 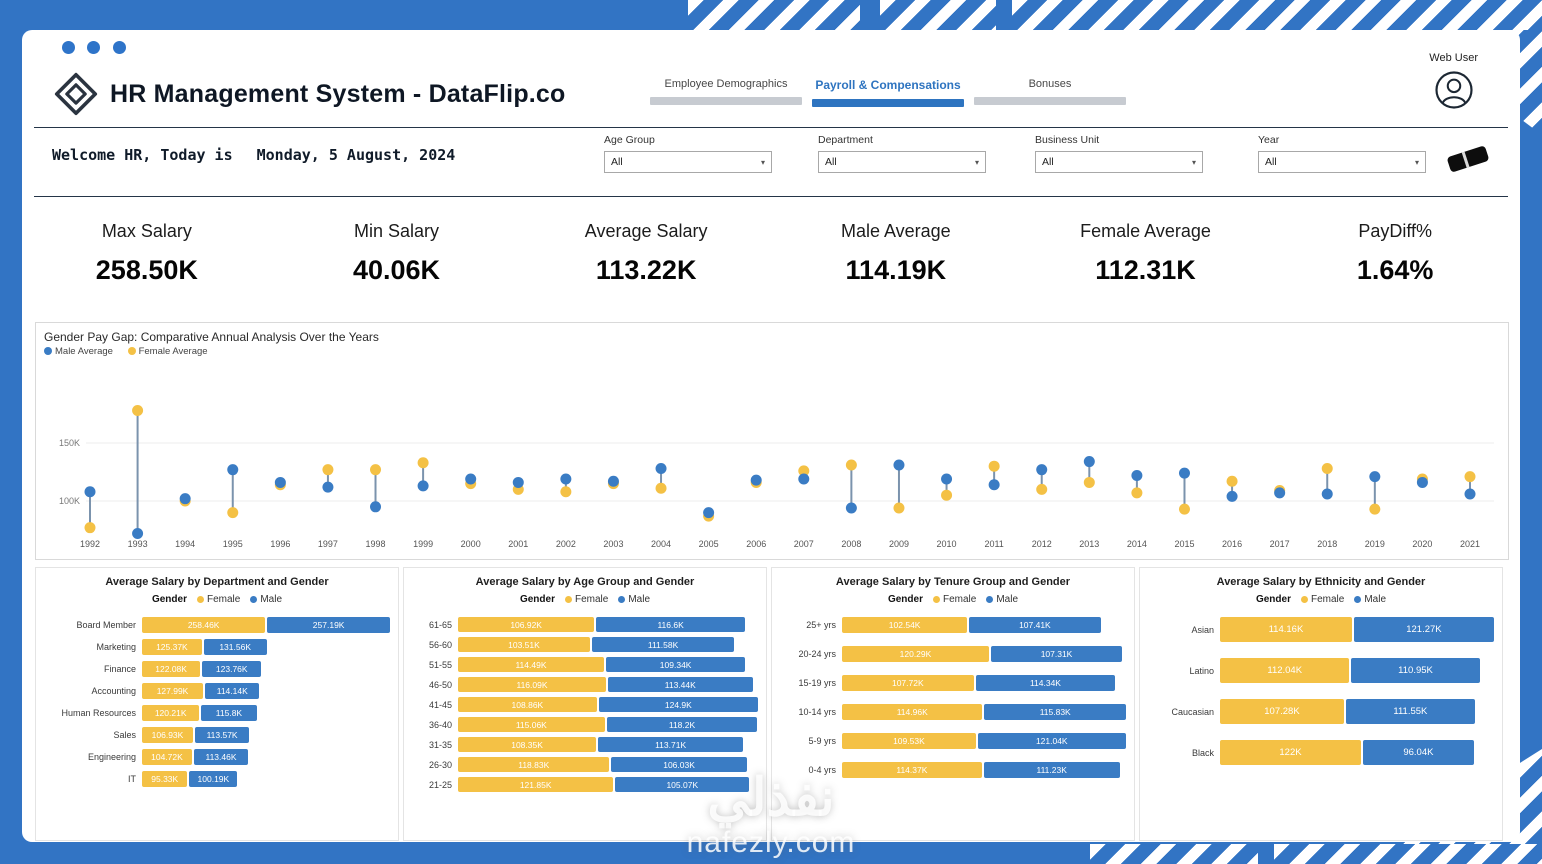 I want to click on male-bar: 96.04K, so click(x=1418, y=752).